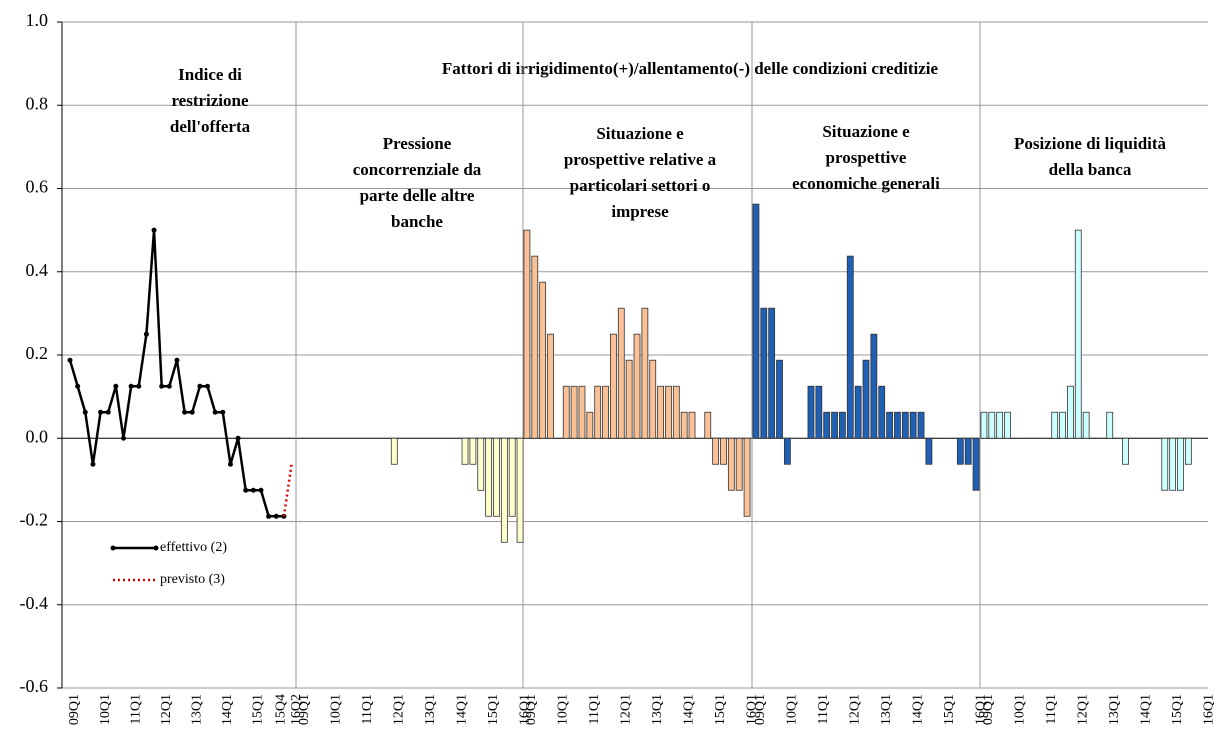 The image size is (1214, 742). I want to click on line-series, so click(176, 374).